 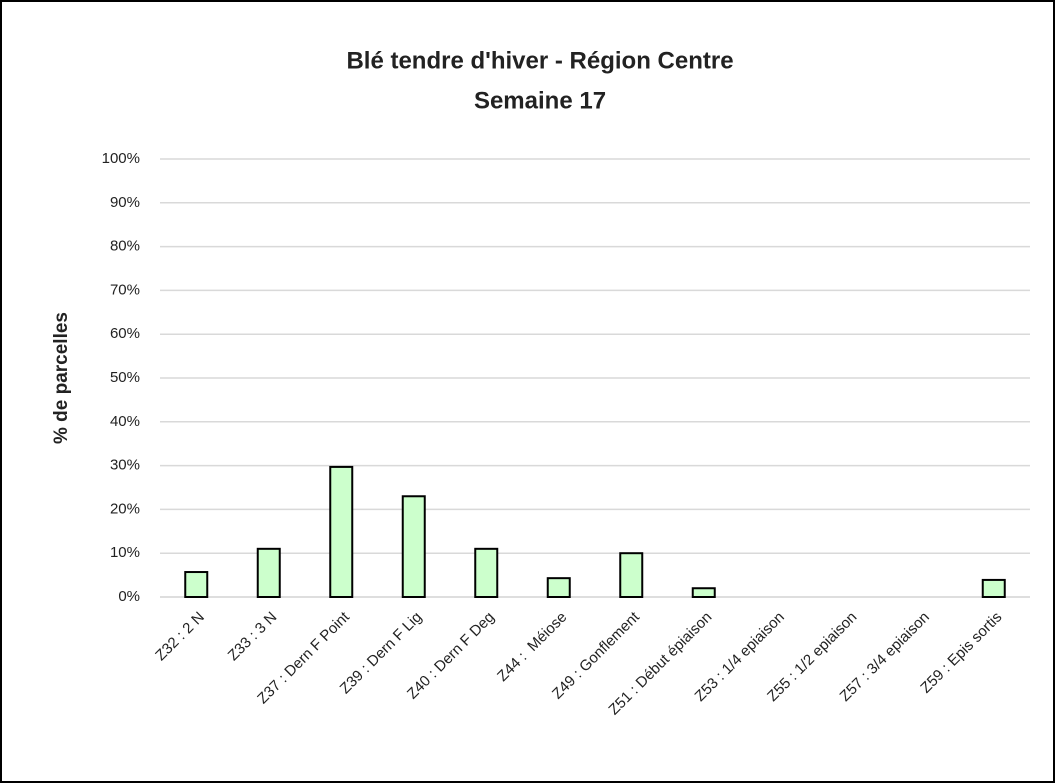 I want to click on chart-title: Blé tendre d'hiver - Région Centre, so click(x=539, y=60).